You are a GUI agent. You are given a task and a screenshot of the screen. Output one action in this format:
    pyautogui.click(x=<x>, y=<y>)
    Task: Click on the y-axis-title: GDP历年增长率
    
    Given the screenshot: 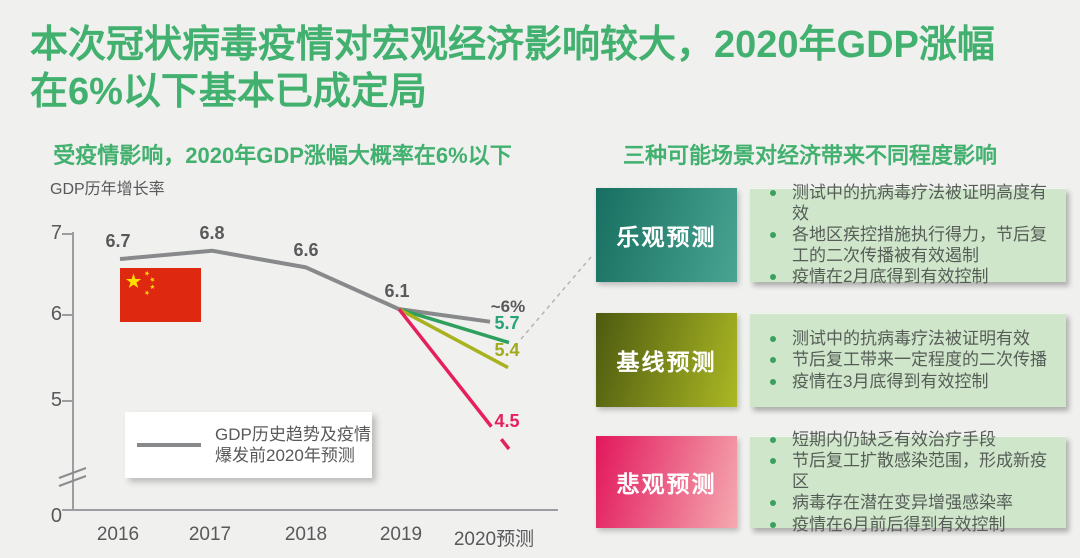 What is the action you would take?
    pyautogui.click(x=107, y=189)
    